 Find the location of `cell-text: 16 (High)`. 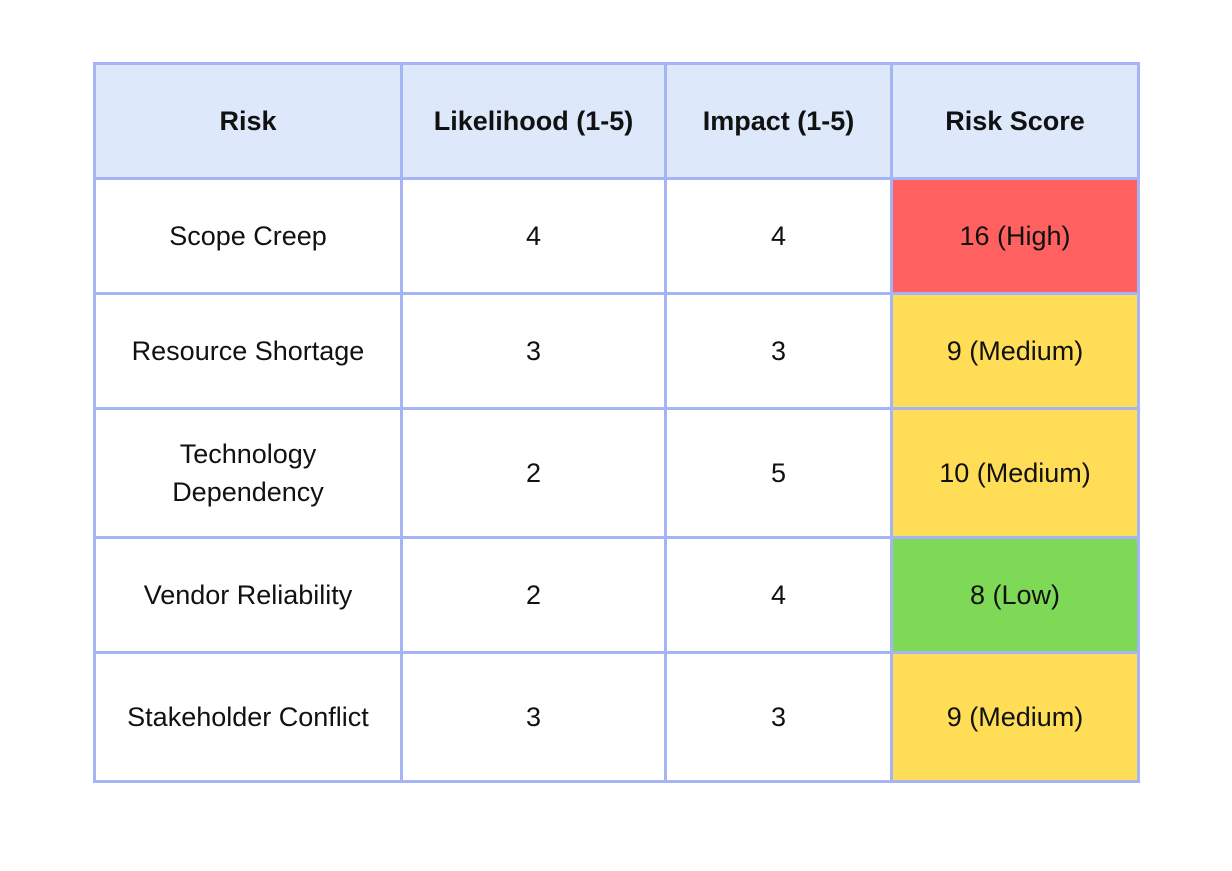

cell-text: 16 (High) is located at coordinates (1015, 236).